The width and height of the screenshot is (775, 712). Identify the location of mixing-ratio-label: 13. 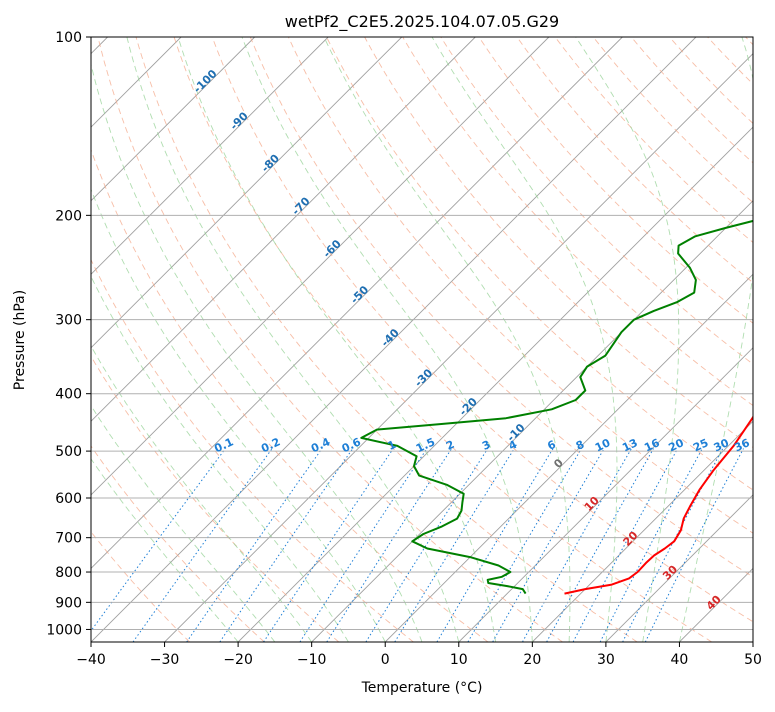
(629, 445).